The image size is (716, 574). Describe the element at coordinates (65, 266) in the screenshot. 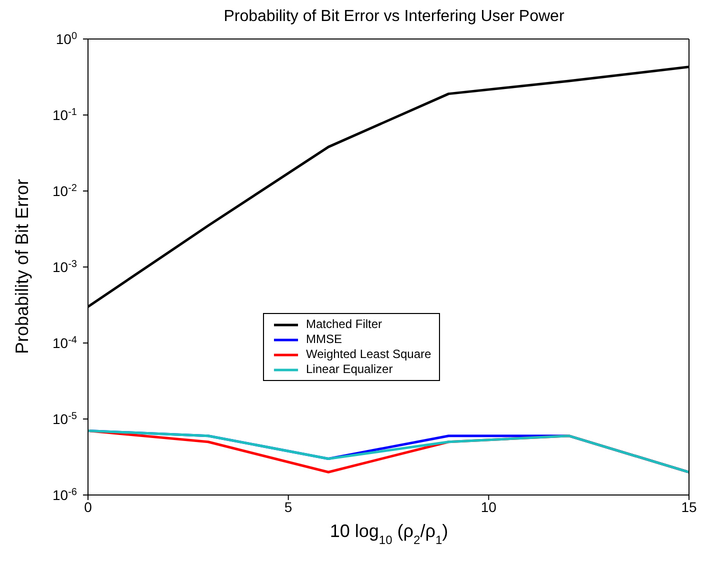

I see `y-tick-label: 10$^{-3}$` at that location.